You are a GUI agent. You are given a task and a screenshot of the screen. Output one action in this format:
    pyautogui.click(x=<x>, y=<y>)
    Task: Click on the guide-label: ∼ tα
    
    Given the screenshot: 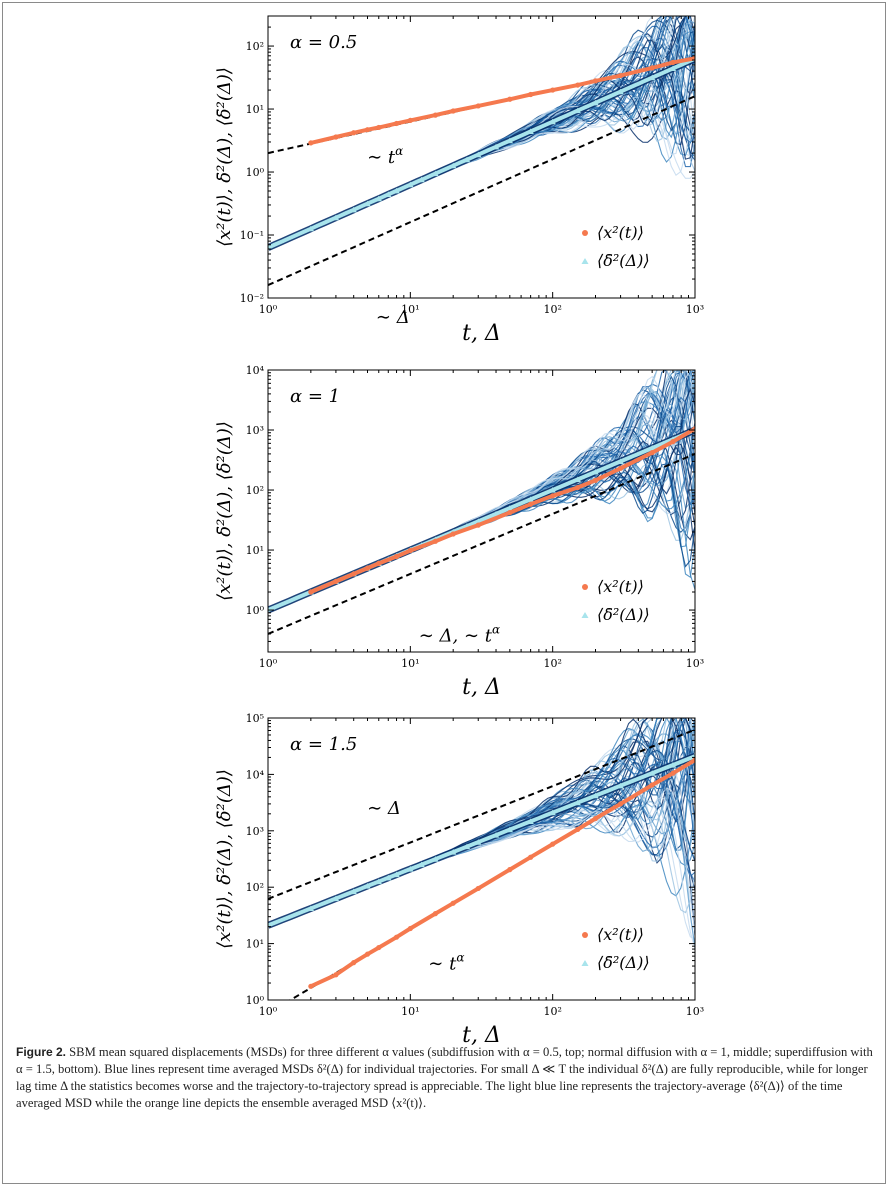 What is the action you would take?
    pyautogui.click(x=385, y=156)
    